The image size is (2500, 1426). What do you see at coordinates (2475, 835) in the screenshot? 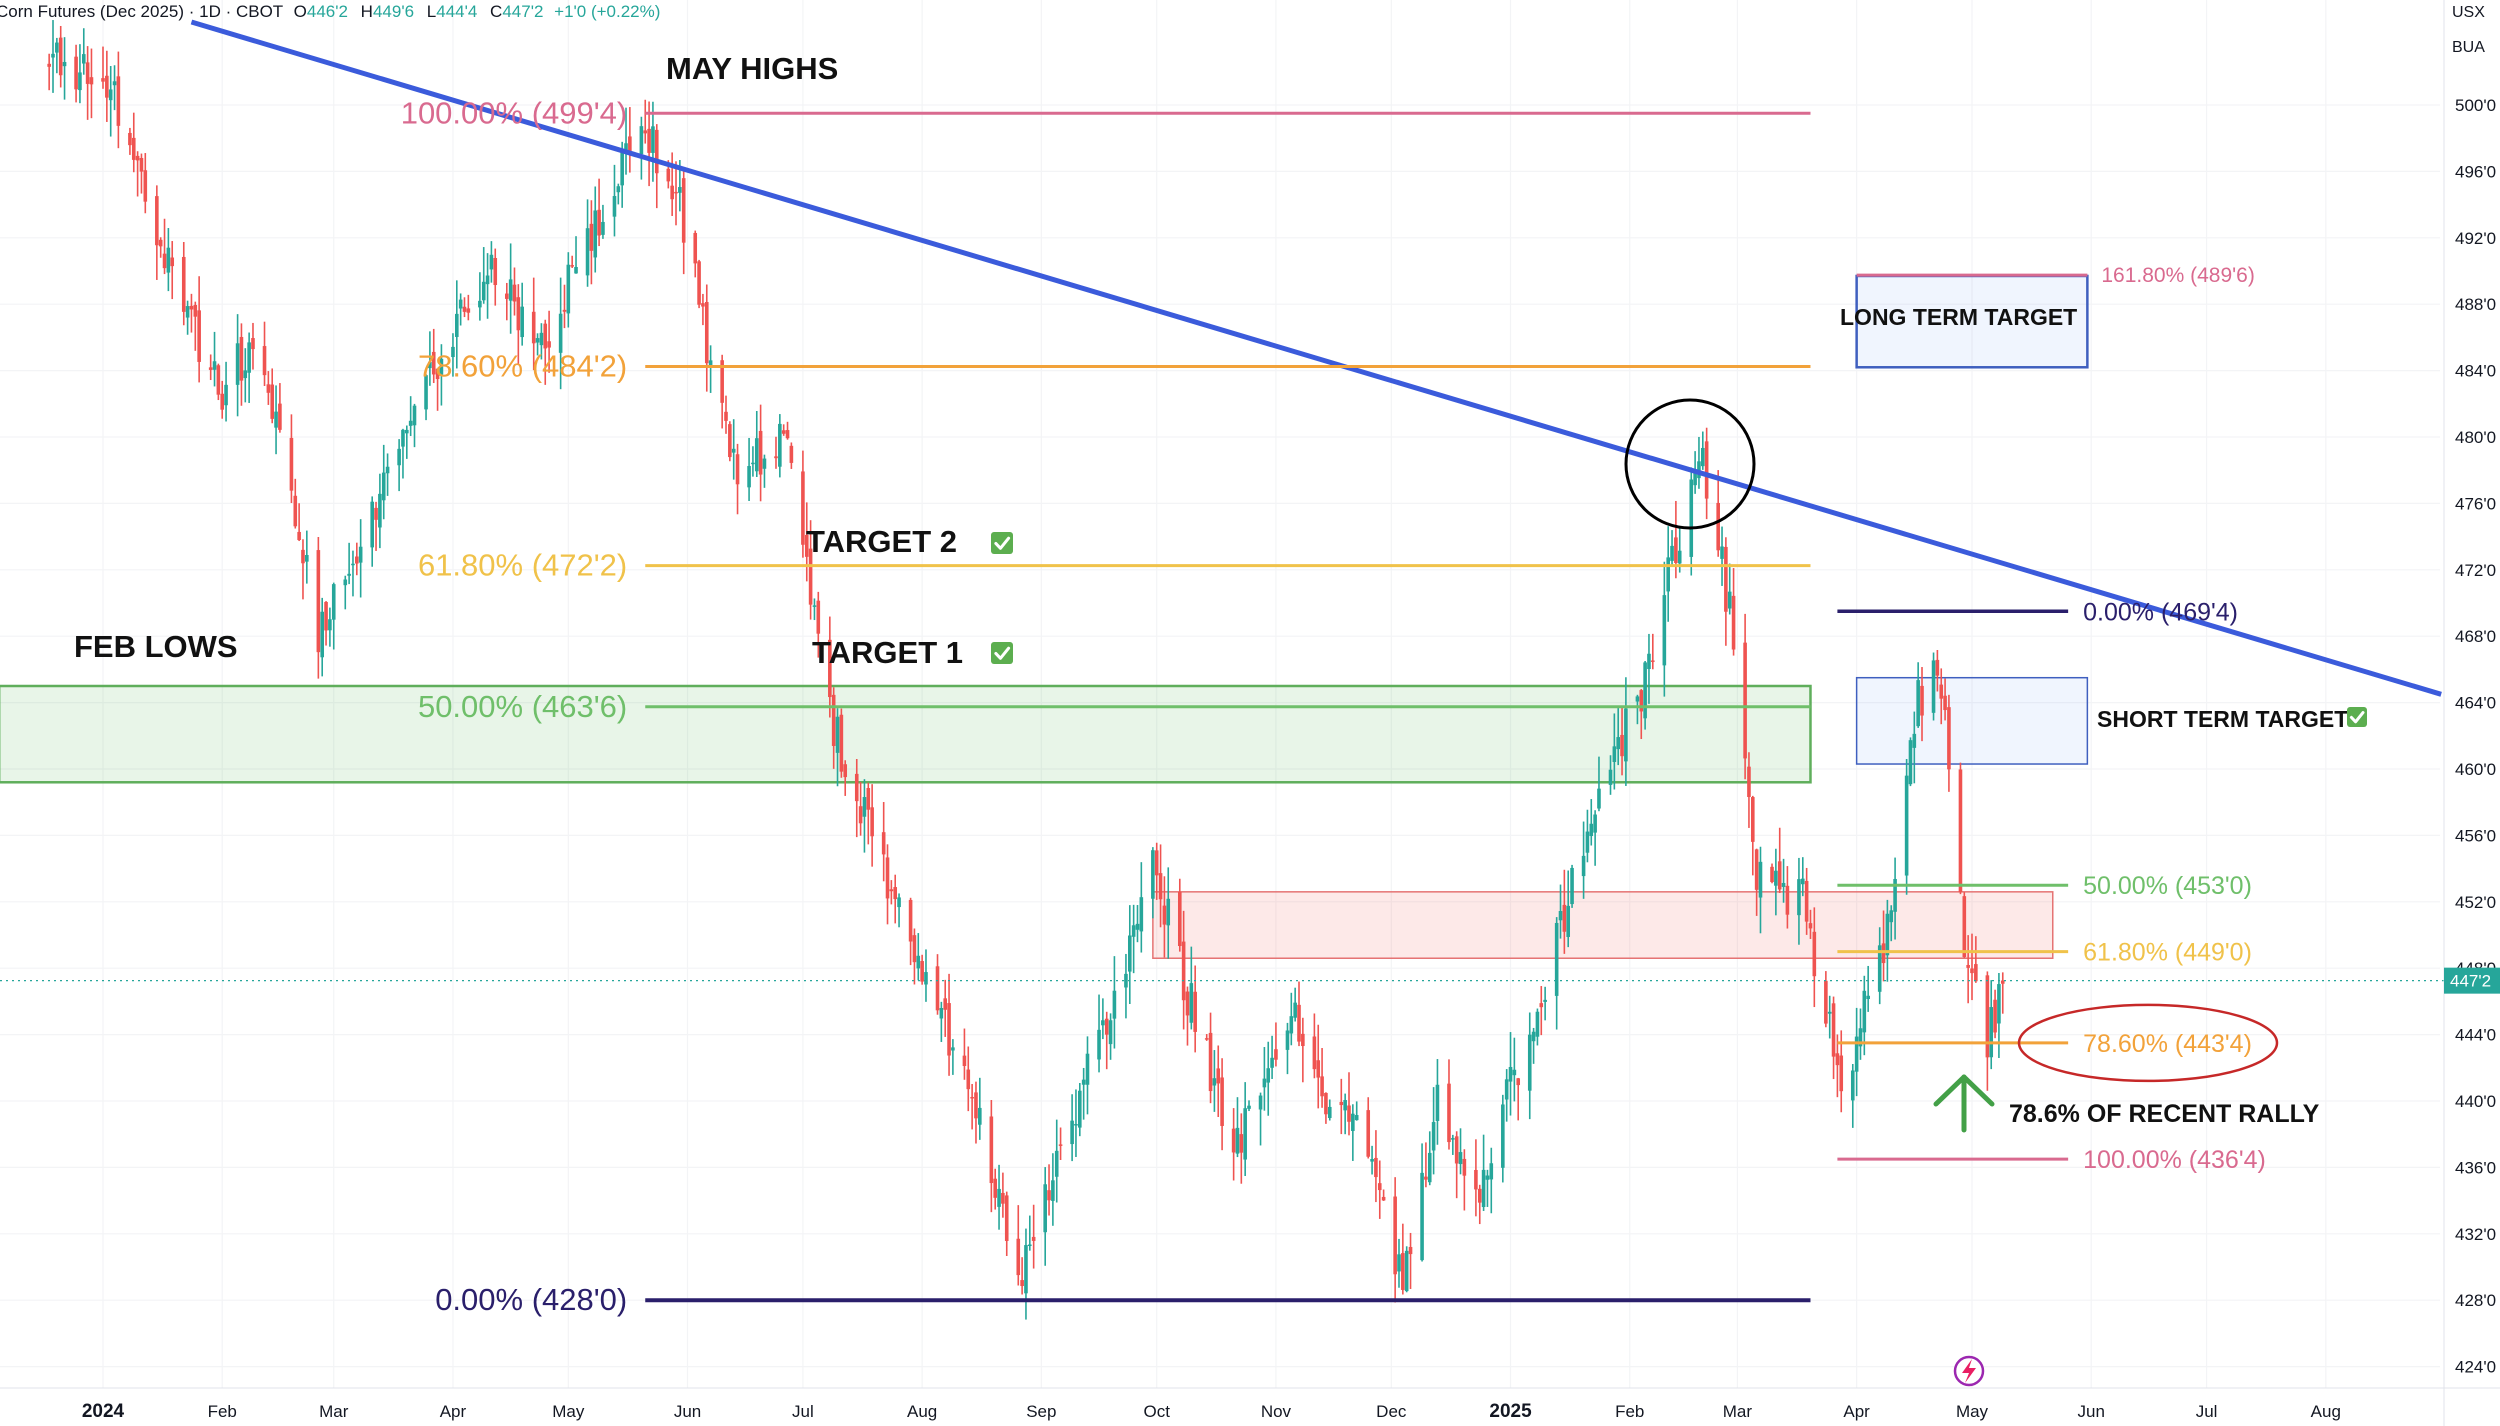
I see `y-tick-label: 456'0` at bounding box center [2475, 835].